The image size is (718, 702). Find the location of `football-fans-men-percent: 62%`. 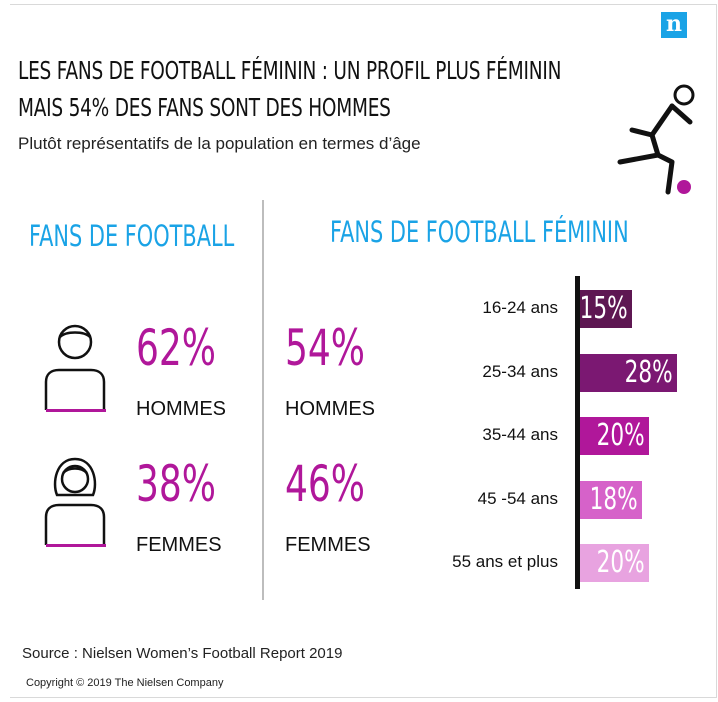

football-fans-men-percent: 62% is located at coordinates (176, 348).